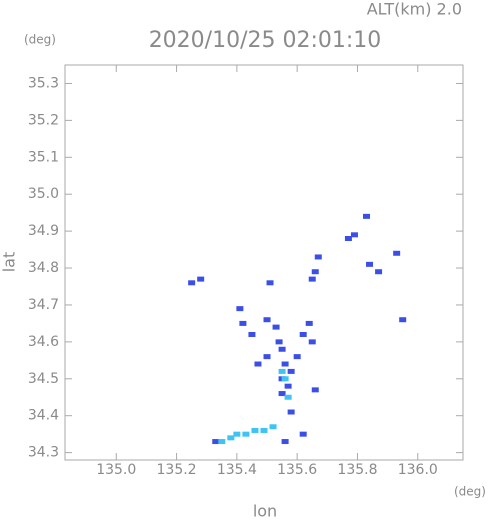 The height and width of the screenshot is (525, 491). I want to click on x-tick-label: 135.0, so click(116, 470).